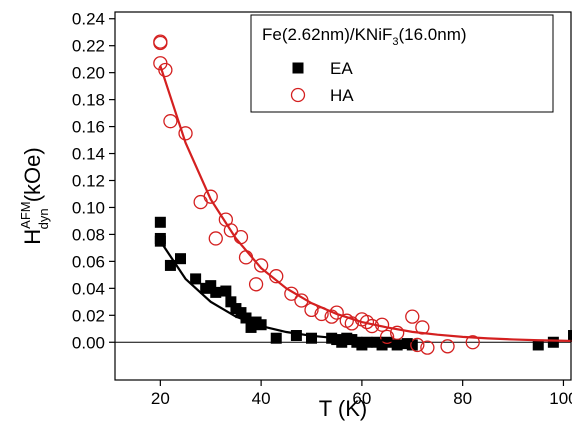  I want to click on legend-title-end: (16.0nm), so click(433, 34).